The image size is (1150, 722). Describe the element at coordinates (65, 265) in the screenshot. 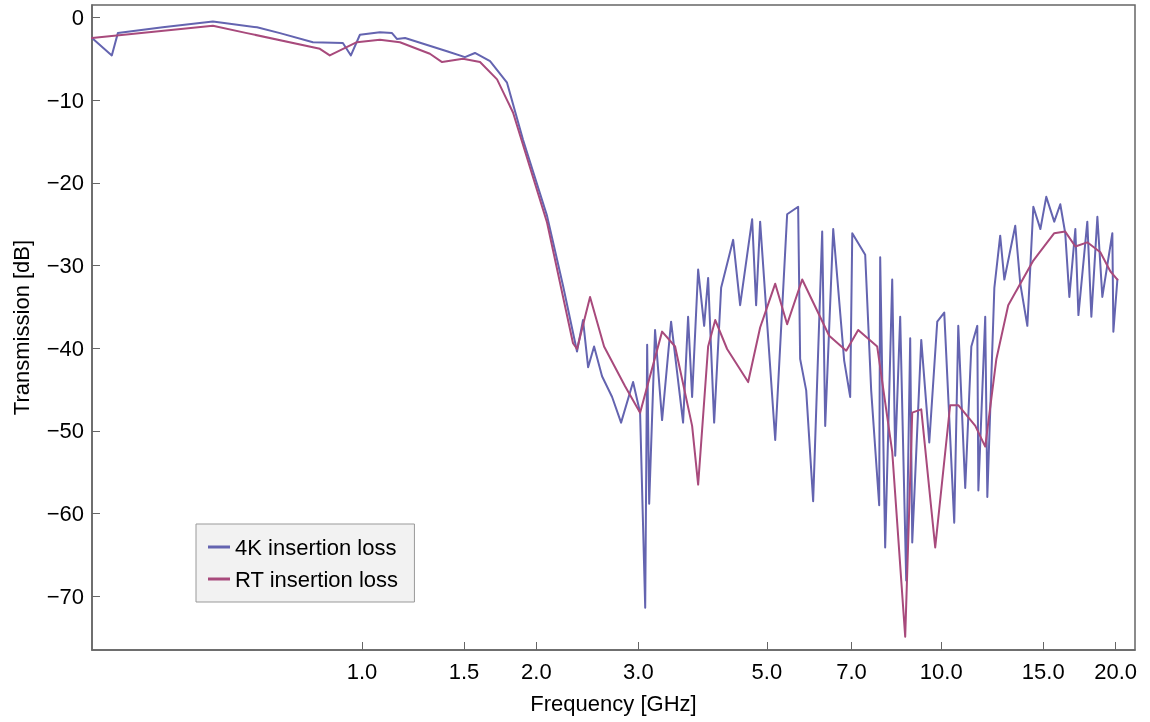

I see `y-tick-label: −30` at that location.